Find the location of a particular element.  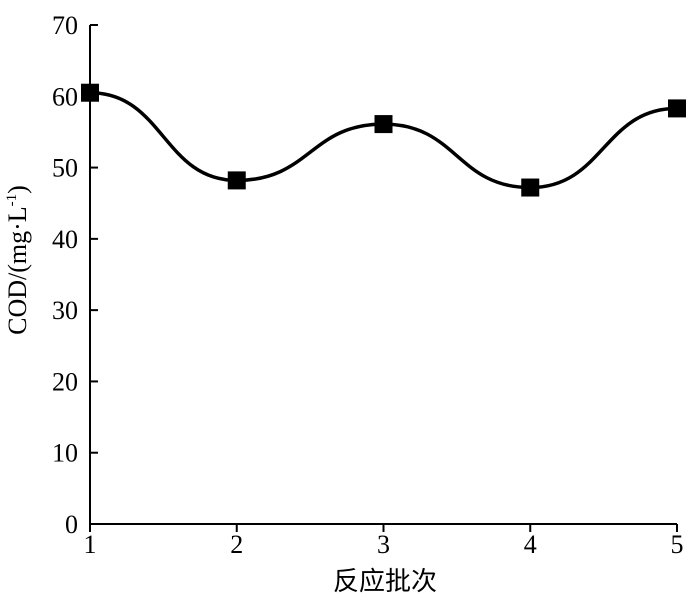

y-axis-label-main: COD/(mg·L is located at coordinates (17, 270).